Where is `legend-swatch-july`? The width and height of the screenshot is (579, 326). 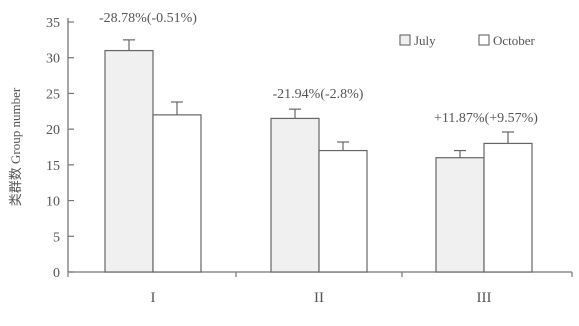 legend-swatch-july is located at coordinates (405, 40).